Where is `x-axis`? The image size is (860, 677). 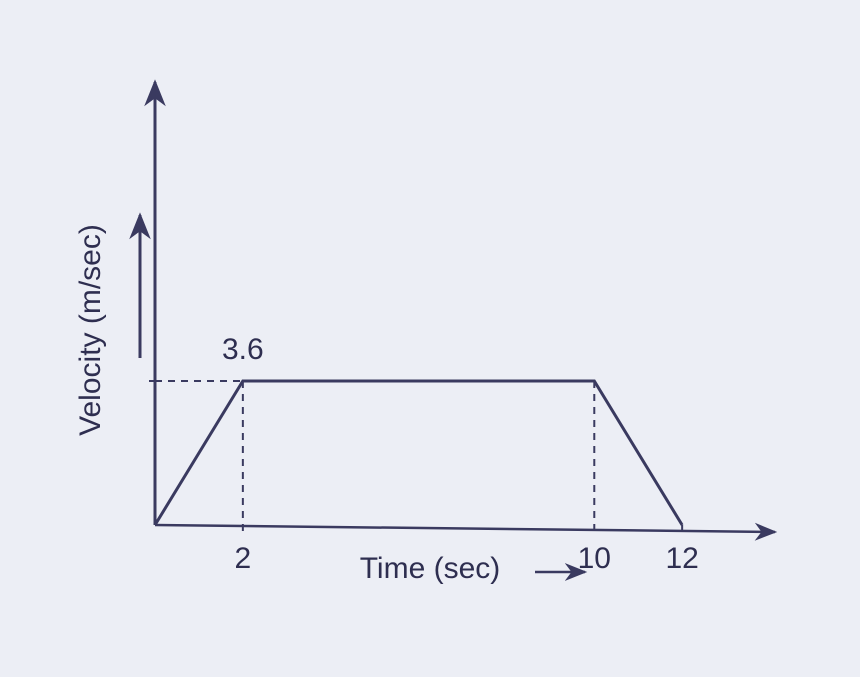
x-axis is located at coordinates (466, 531).